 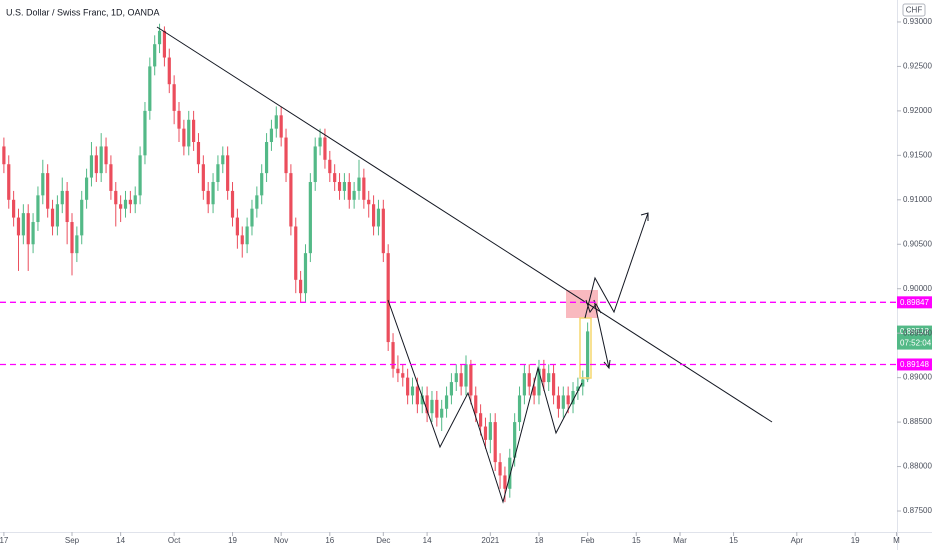 I want to click on y-tick-label: 0.91000, so click(x=917, y=199).